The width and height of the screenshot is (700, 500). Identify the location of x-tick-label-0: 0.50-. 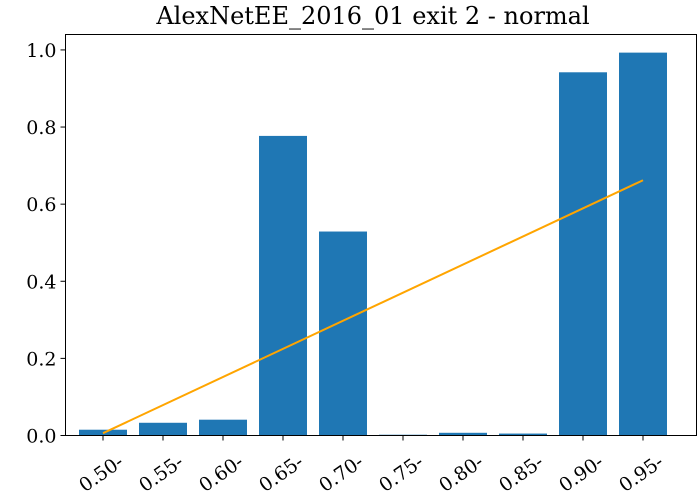
(101, 474).